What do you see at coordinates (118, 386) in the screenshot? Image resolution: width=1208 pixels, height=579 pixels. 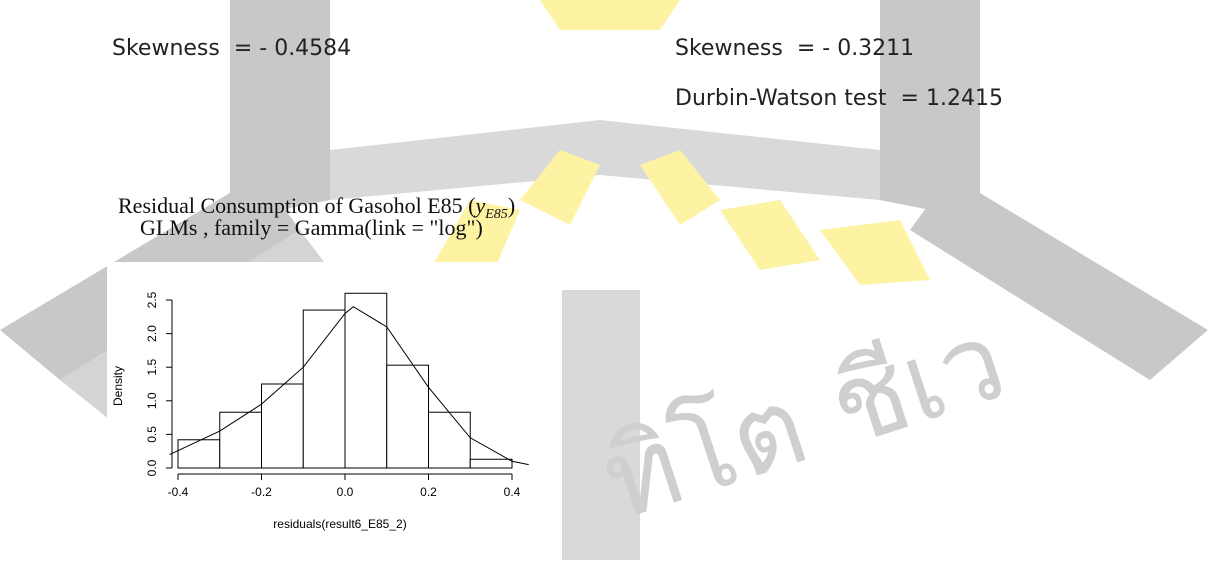 I see `y-axis-label: Density` at bounding box center [118, 386].